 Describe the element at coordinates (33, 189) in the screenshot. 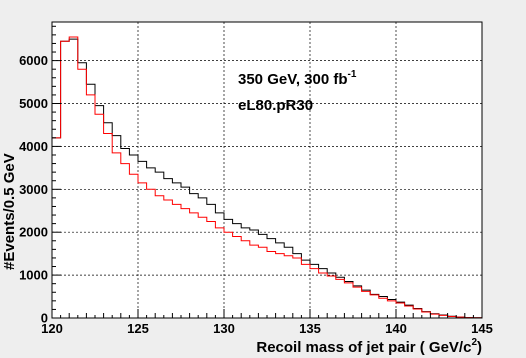

I see `y-tick-label: 3000` at that location.